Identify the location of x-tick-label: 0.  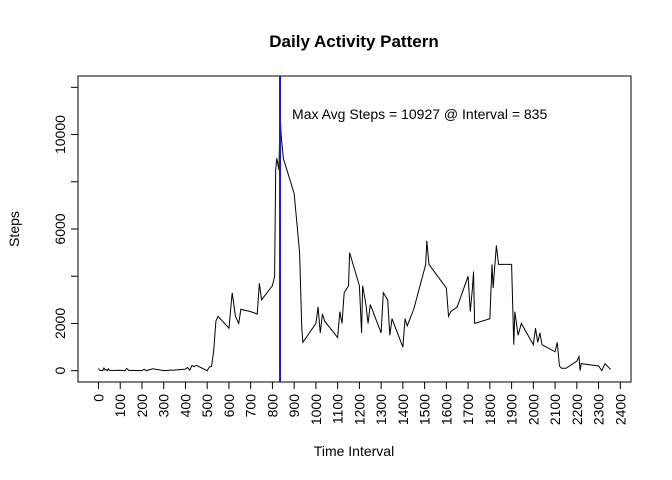
(98, 398).